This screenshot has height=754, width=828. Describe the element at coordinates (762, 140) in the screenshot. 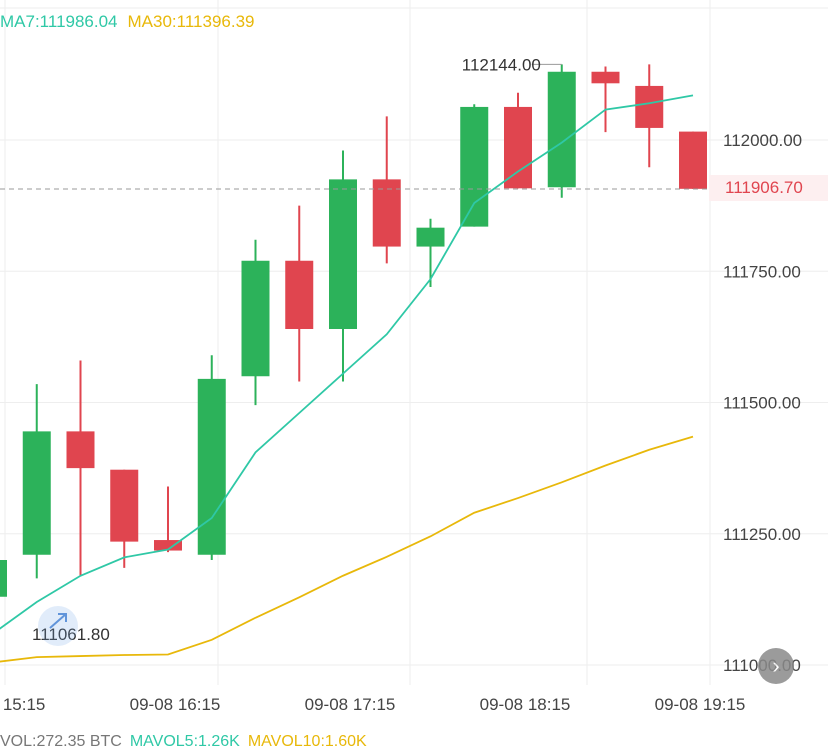

I see `y-tick-label: 112000.00` at that location.